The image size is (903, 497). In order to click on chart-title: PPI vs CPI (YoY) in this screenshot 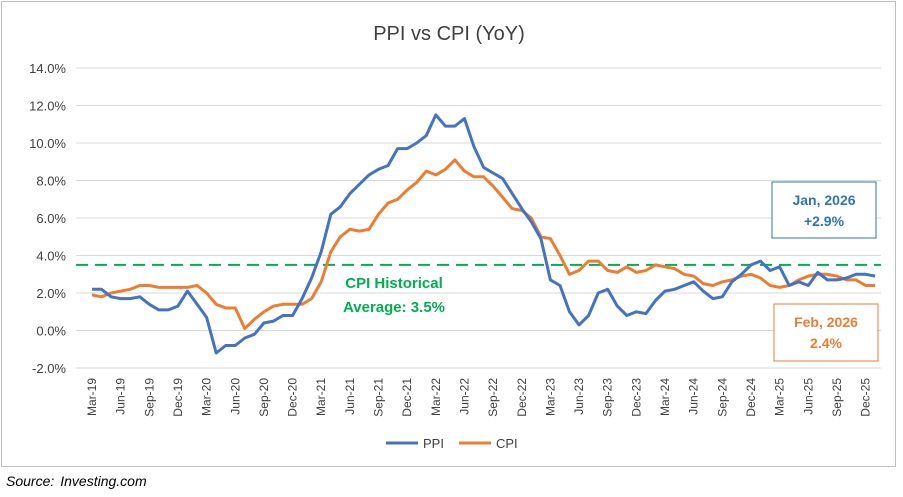, I will do `click(449, 34)`.